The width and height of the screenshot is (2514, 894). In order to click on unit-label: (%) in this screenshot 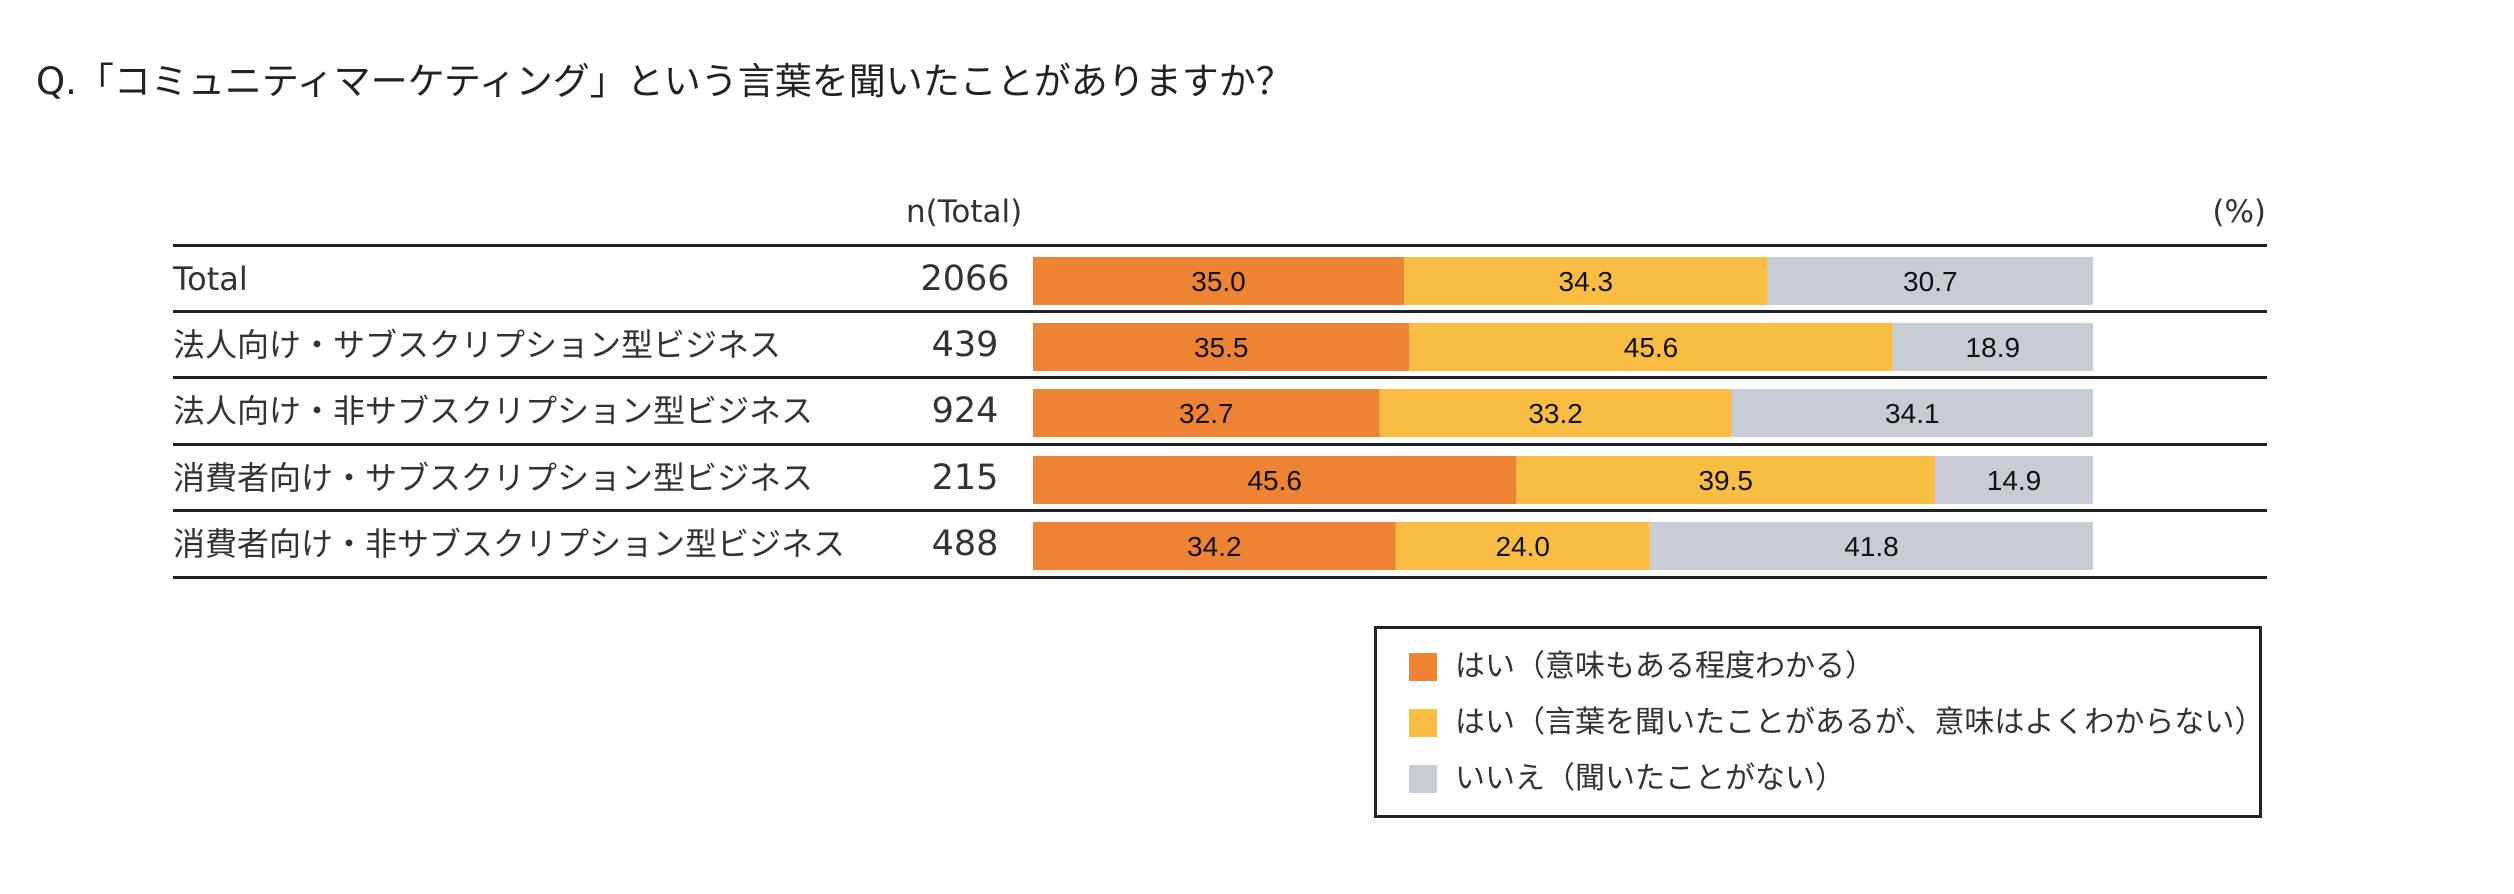, I will do `click(2239, 212)`.